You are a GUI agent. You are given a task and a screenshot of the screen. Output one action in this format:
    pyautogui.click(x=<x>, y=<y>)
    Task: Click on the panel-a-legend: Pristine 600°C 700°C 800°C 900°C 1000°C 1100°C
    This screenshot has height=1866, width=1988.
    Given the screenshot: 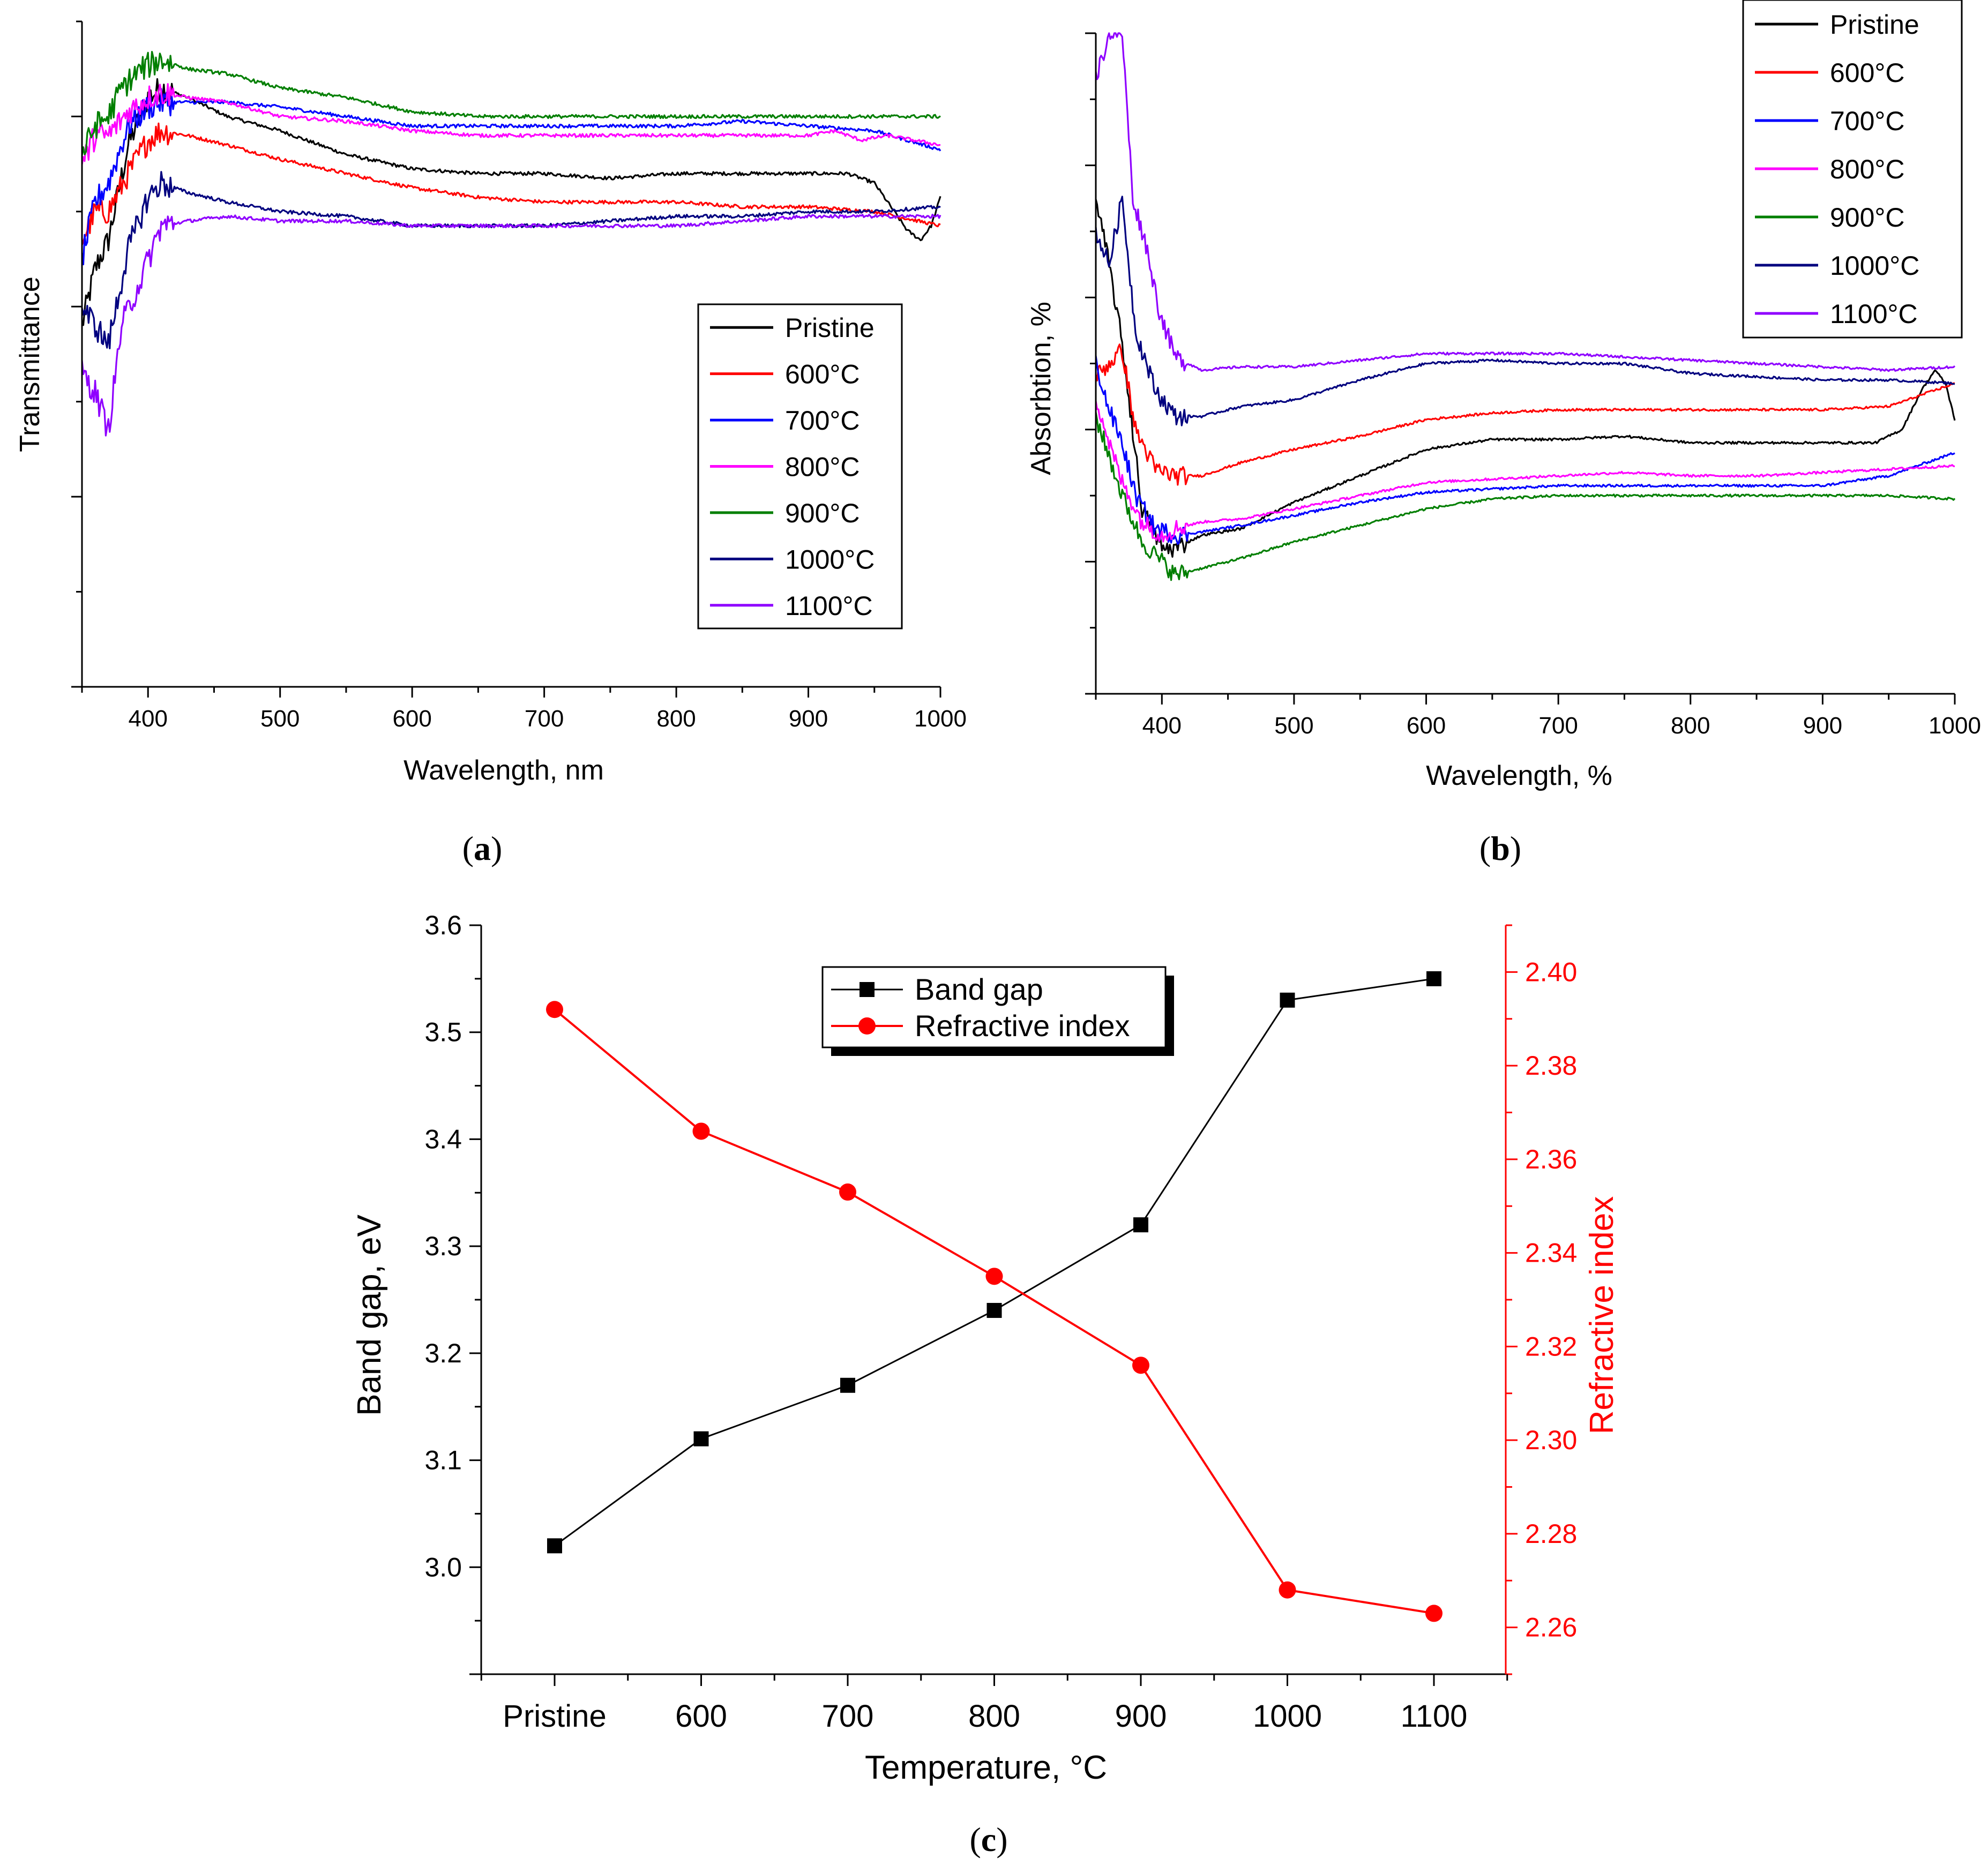 What is the action you would take?
    pyautogui.click(x=800, y=466)
    